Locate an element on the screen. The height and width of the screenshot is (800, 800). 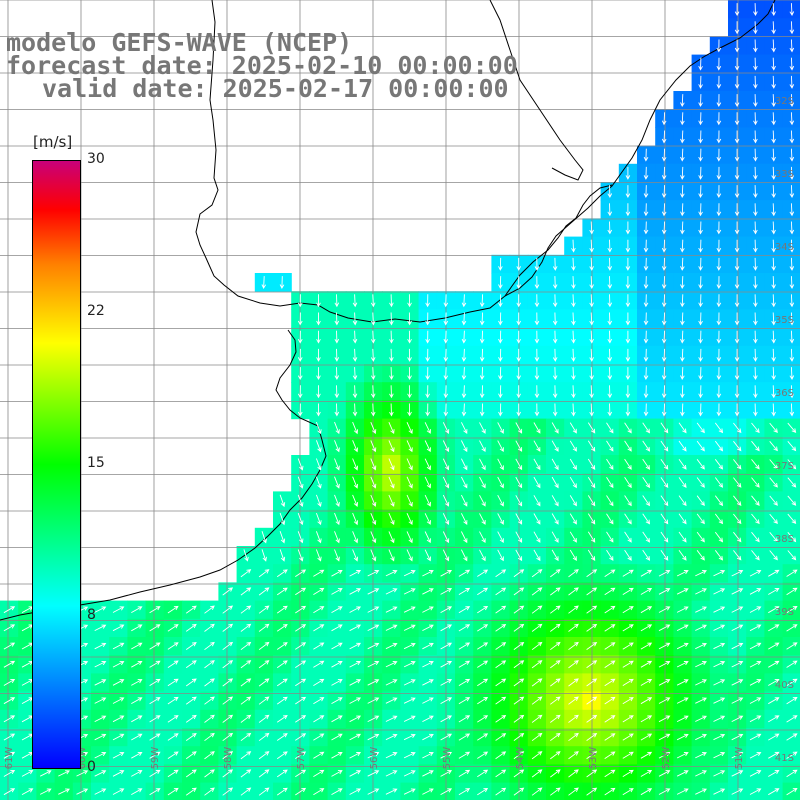
latitude-label: 38S is located at coordinates (784, 539).